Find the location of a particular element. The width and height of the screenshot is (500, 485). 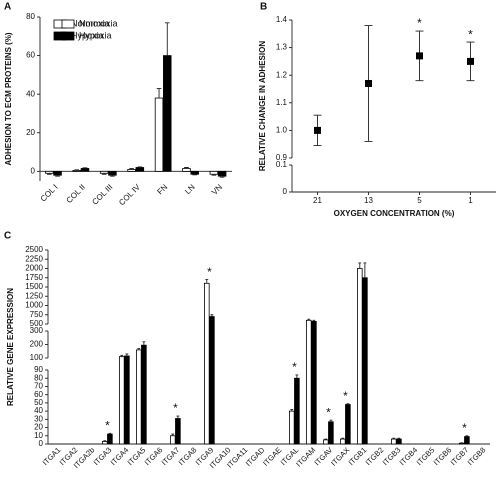

y-tick-label: 10 is located at coordinates (38, 435).